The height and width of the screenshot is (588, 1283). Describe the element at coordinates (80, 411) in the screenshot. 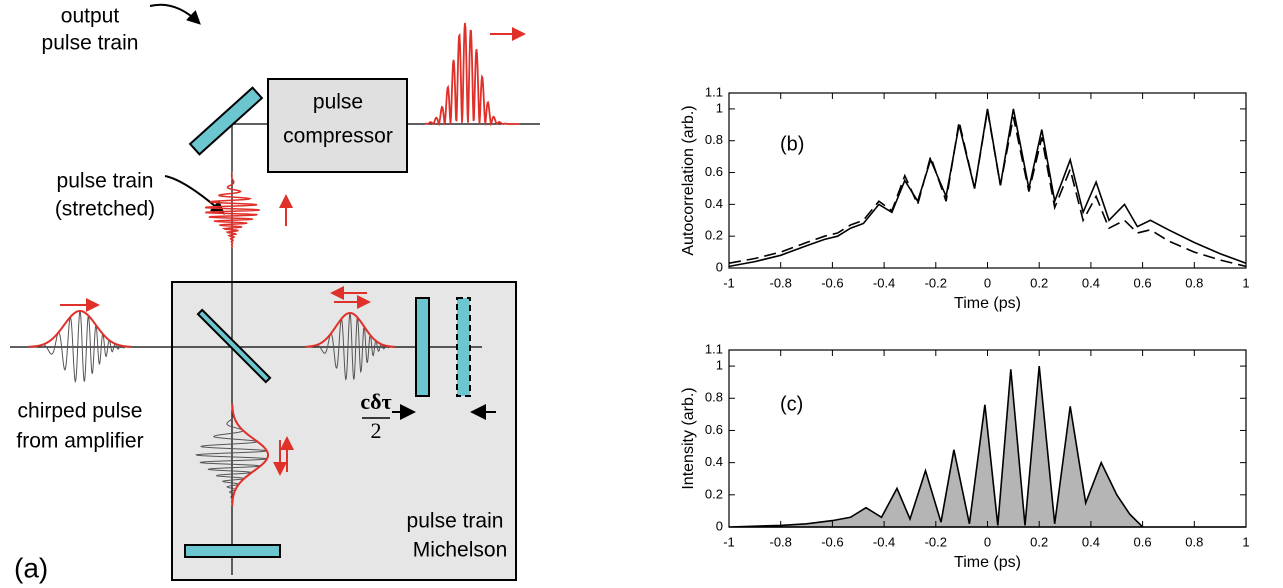

I see `label: chirped pulse` at that location.